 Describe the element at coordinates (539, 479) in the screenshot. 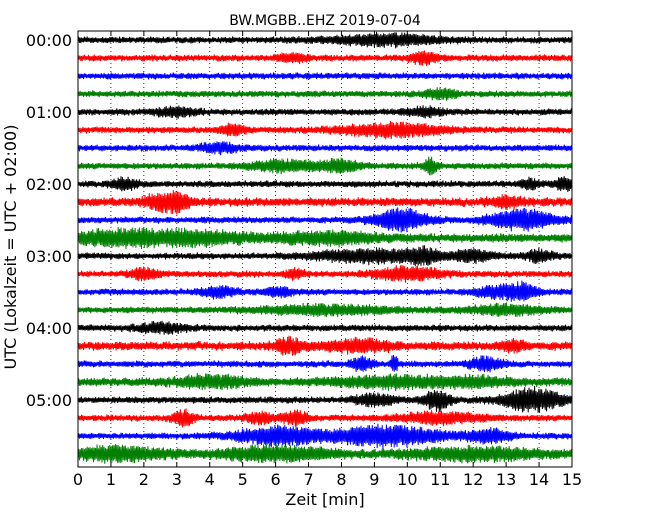

I see `x-tick-label: 14` at that location.